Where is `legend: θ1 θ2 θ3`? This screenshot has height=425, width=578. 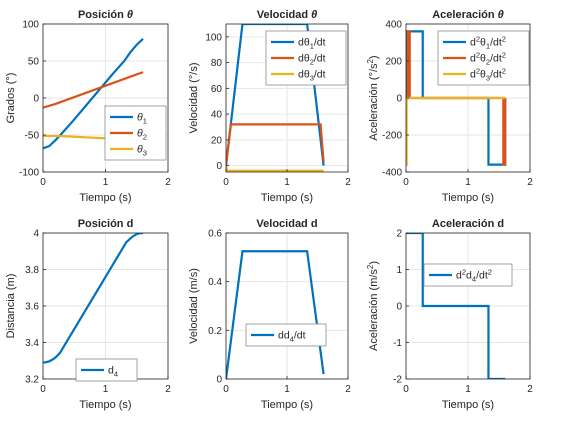
legend: θ1 θ2 θ3 is located at coordinates (135, 133).